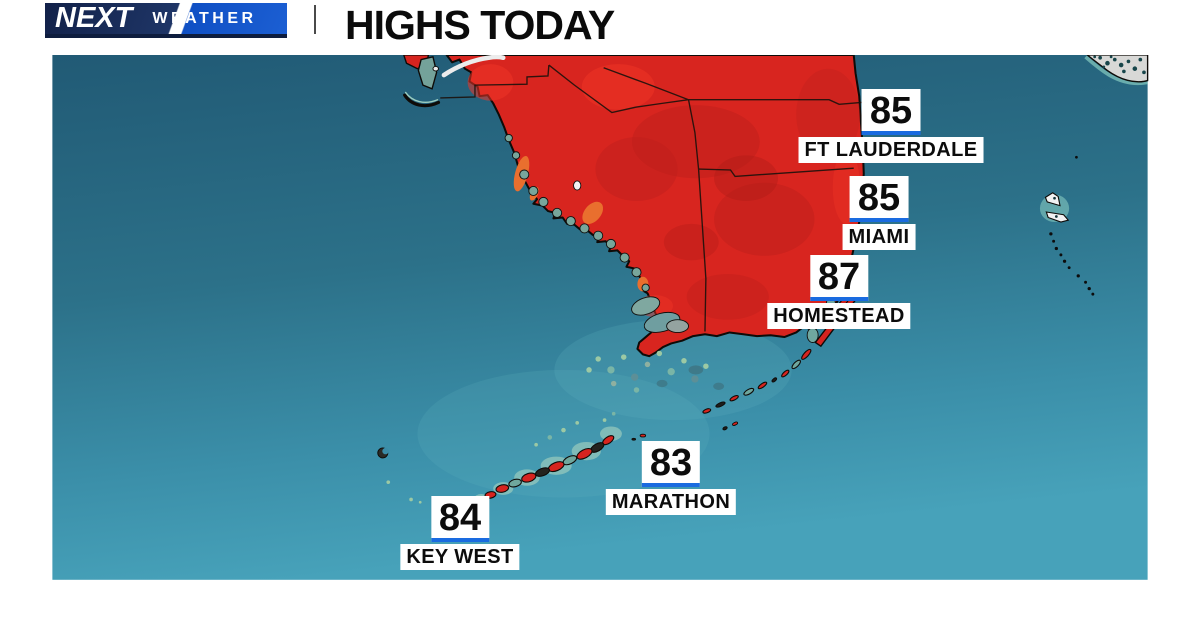 This screenshot has height=630, width=1200. I want to click on temp-label-ft-lauderdale: 85 FT LAUDERDALE, so click(891, 126).